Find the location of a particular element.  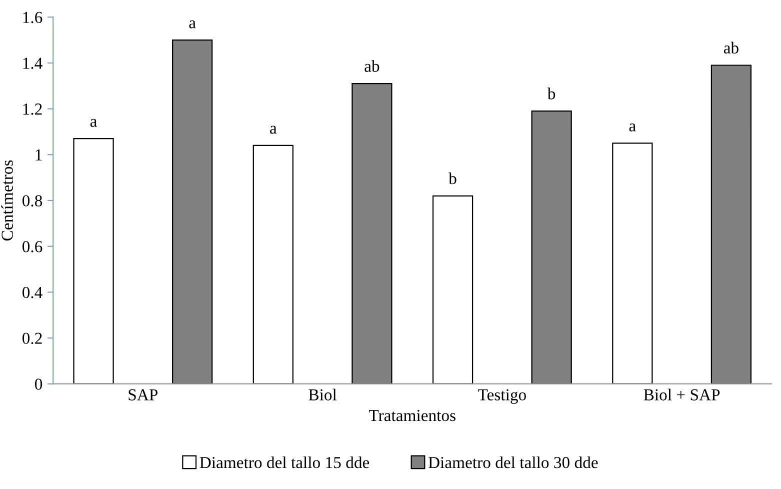

legend-label: Diametro del tallo 15 dde is located at coordinates (285, 462).